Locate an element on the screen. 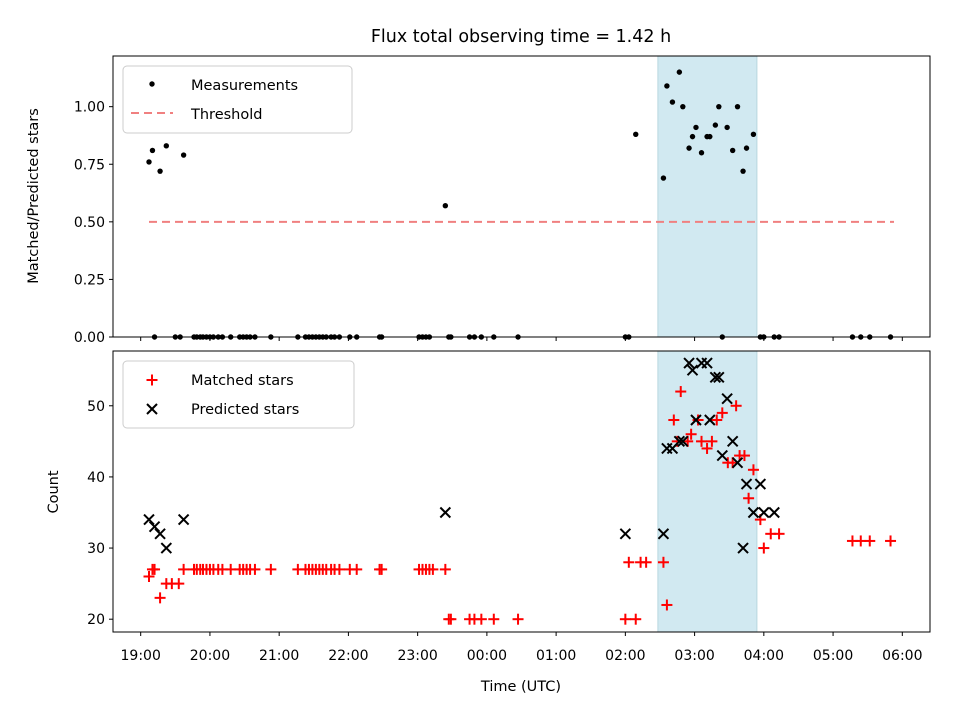  count-y-tick-label: 40 is located at coordinates (96, 478).